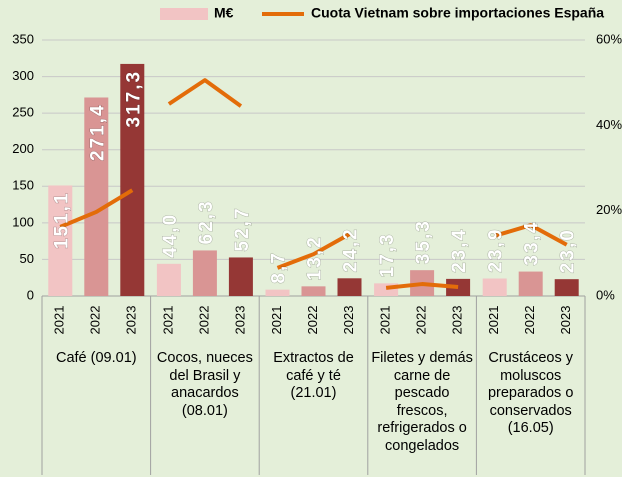  What do you see at coordinates (609, 38) in the screenshot?
I see `y2-tick-label: 60%` at bounding box center [609, 38].